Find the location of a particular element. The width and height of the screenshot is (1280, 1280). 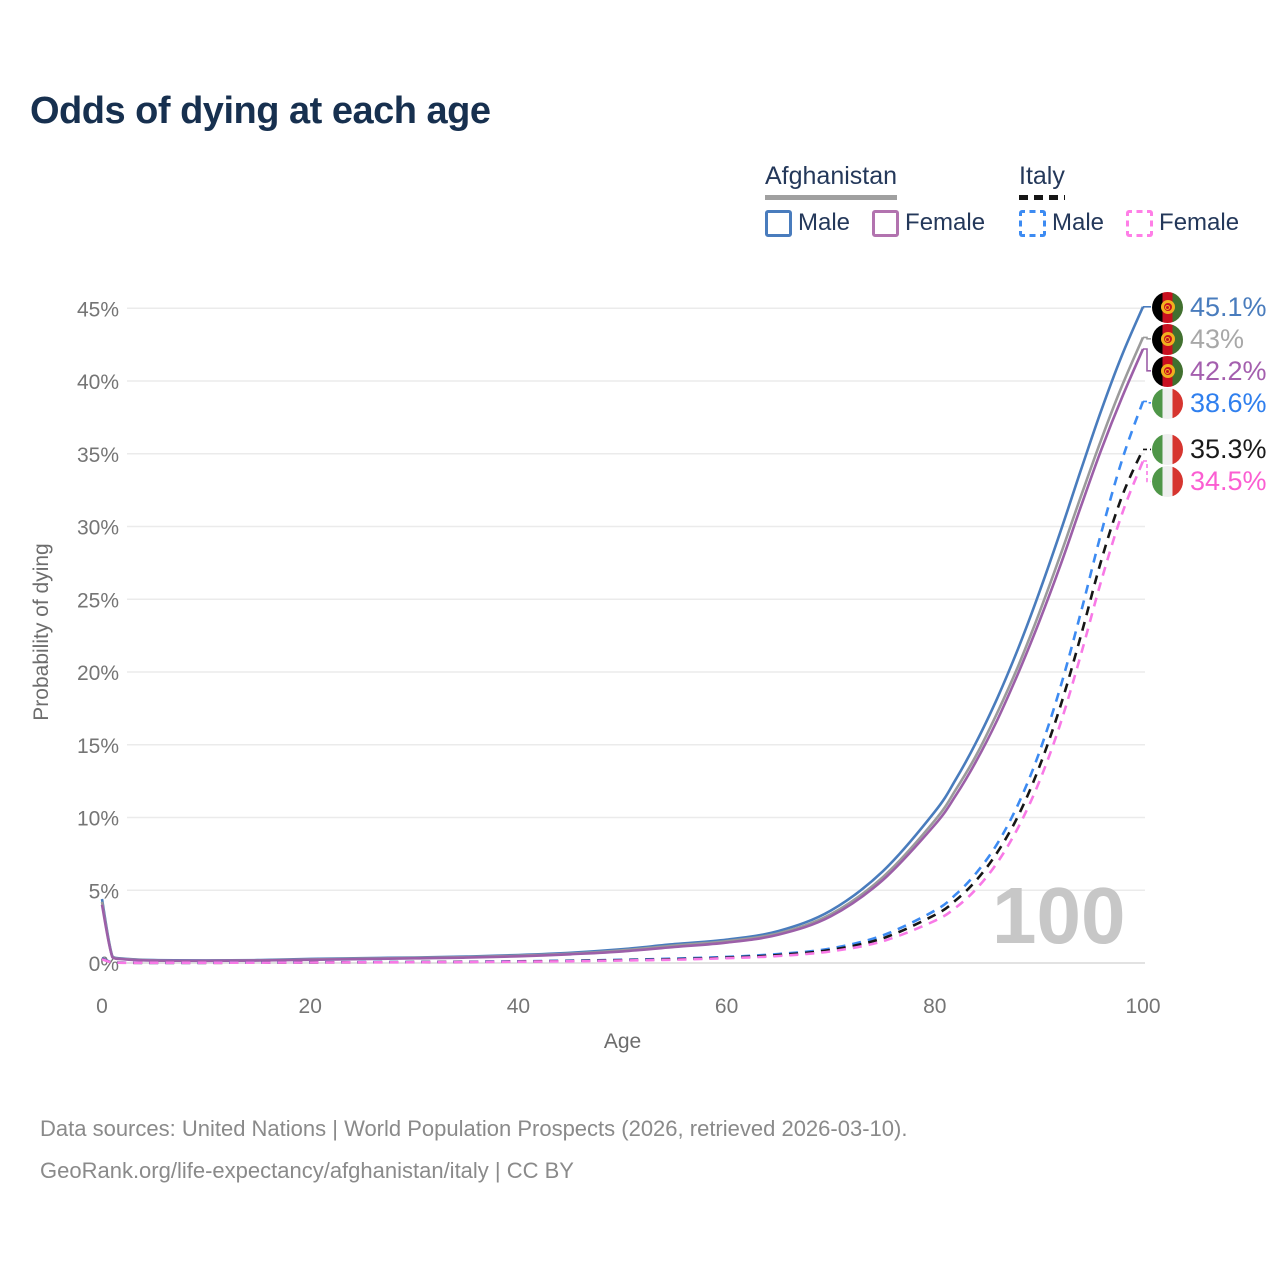

legend-row-italy: Male Female is located at coordinates (1129, 223).